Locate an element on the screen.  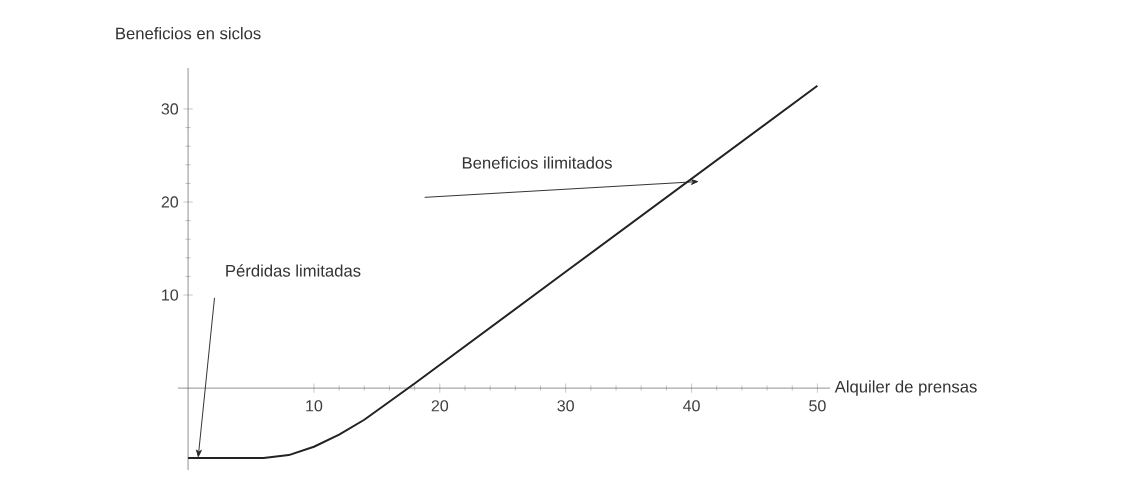
x-tick-label: 10 is located at coordinates (314, 406).